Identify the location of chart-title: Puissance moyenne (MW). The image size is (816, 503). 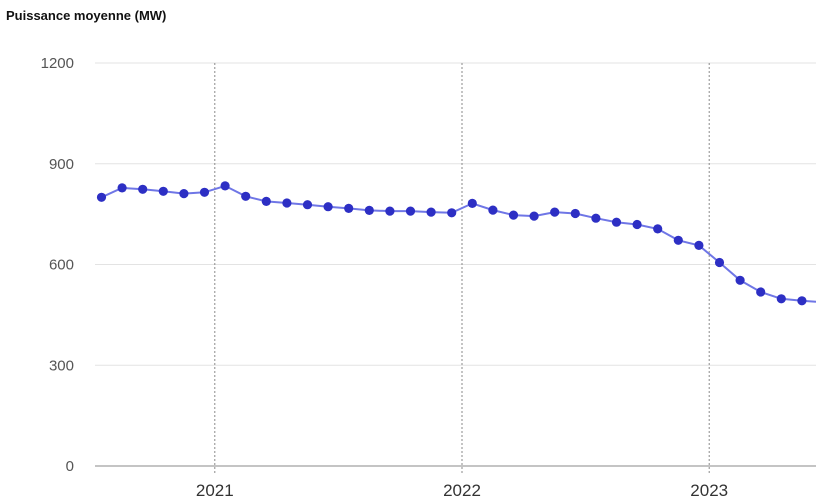
(86, 15).